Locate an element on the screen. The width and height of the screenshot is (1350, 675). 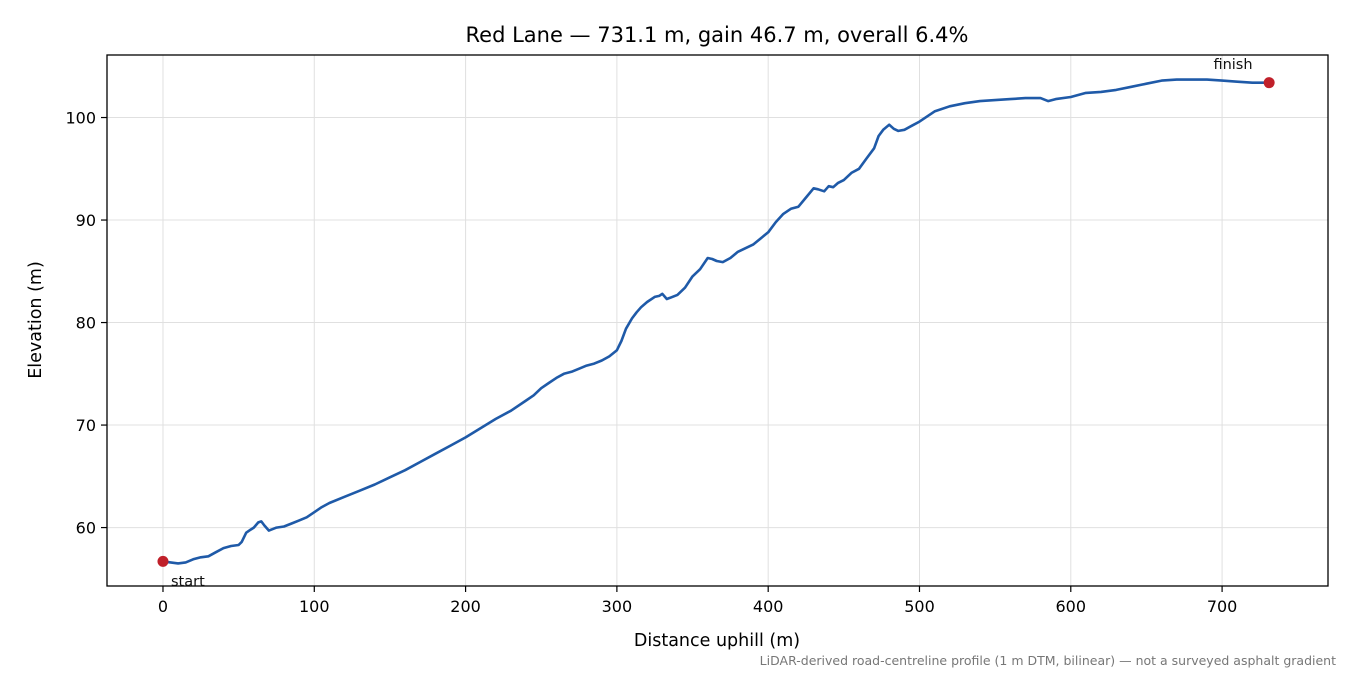
start-annotation: start is located at coordinates (188, 582).